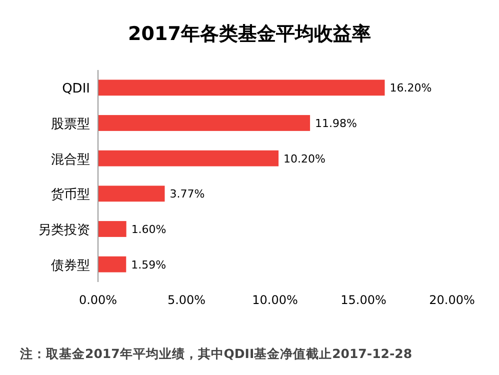 The image size is (499, 375). I want to click on data-label: 3.77%, so click(187, 194).